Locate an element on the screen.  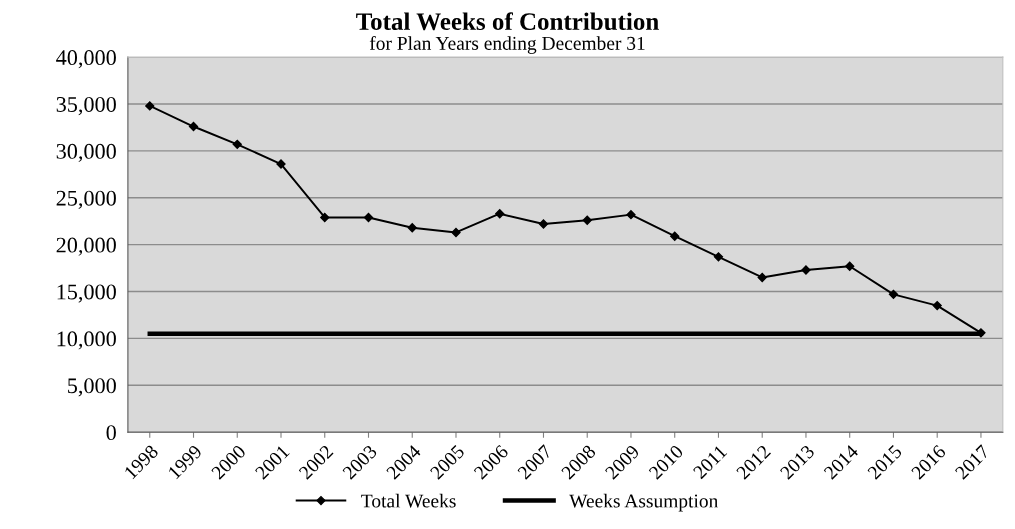
y-tick-label: 30,000 is located at coordinates (86, 153).